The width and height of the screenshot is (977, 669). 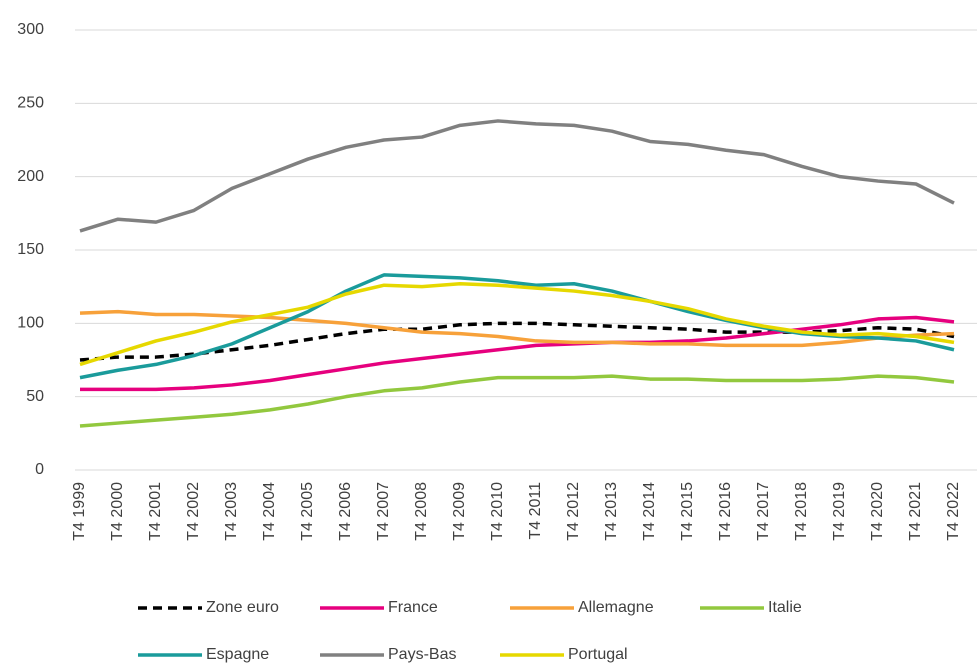 What do you see at coordinates (763, 511) in the screenshot?
I see `x-tick-label: T4 2017` at bounding box center [763, 511].